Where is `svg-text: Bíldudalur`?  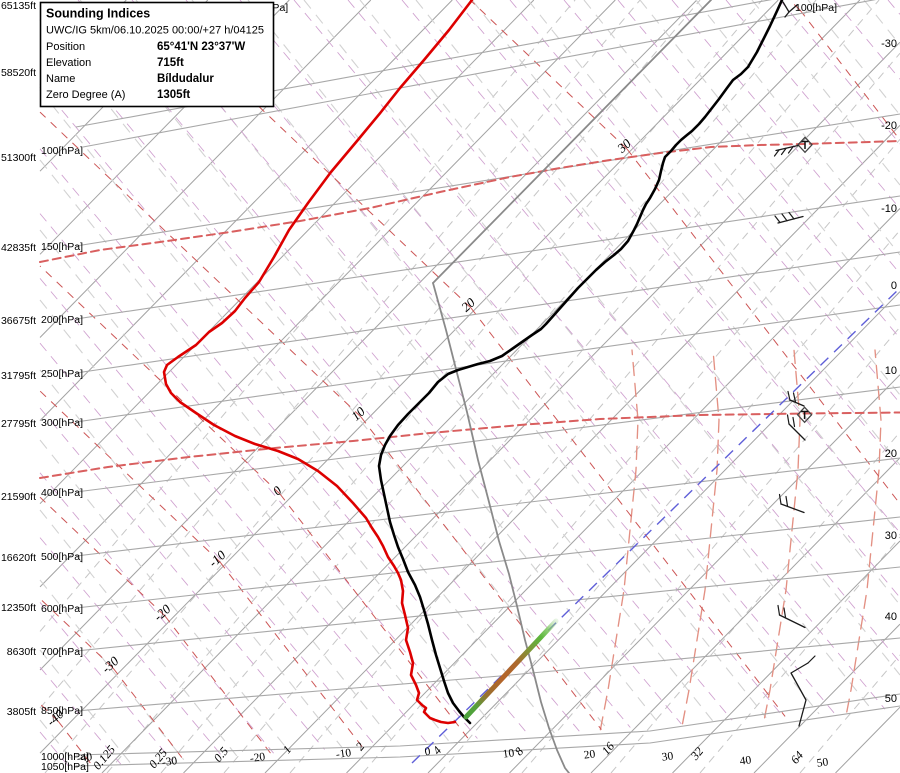
svg-text: Bíldudalur is located at coordinates (185, 79).